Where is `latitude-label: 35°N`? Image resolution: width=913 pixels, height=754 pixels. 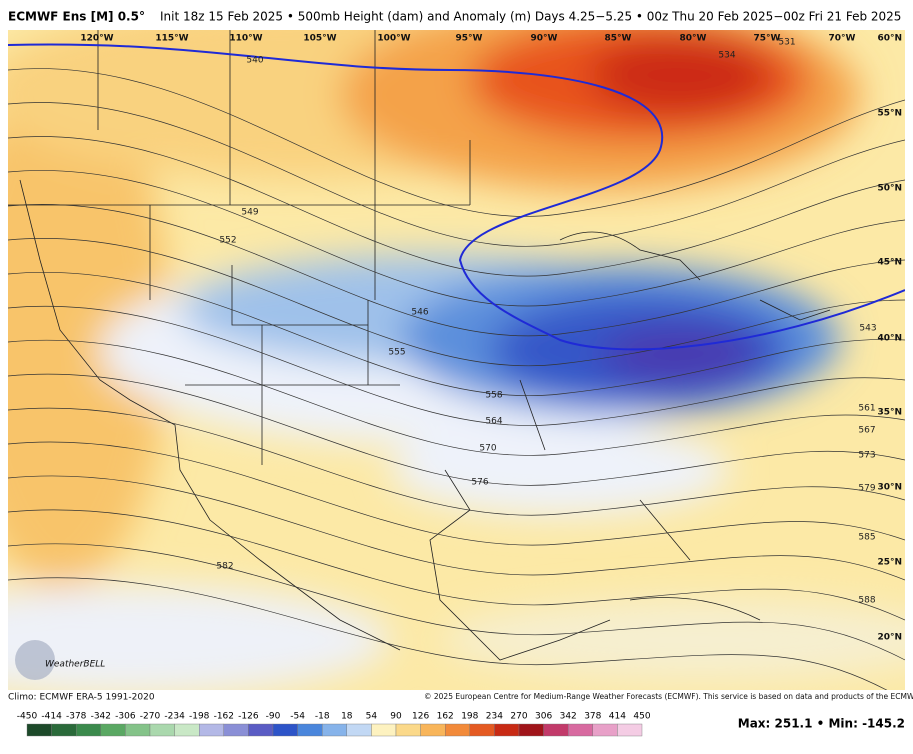
latitude-label: 35°N is located at coordinates (889, 413).